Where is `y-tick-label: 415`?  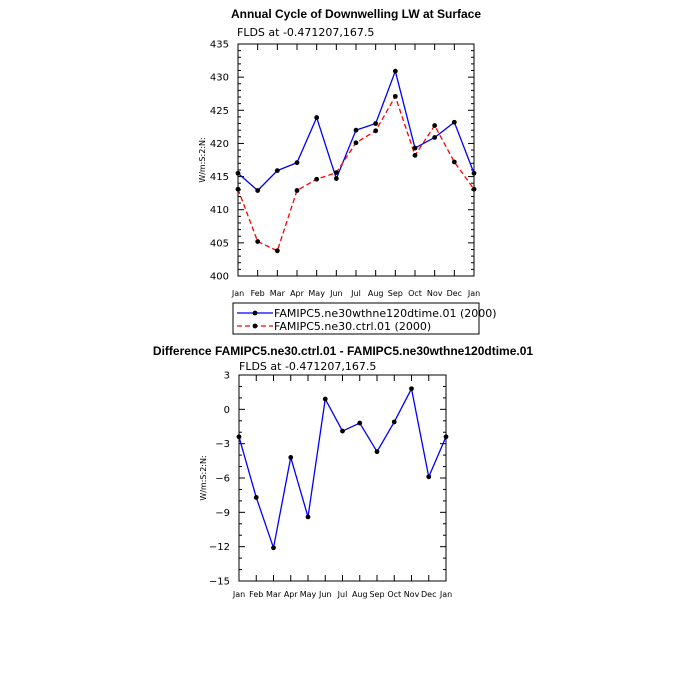 y-tick-label: 415 is located at coordinates (219, 177).